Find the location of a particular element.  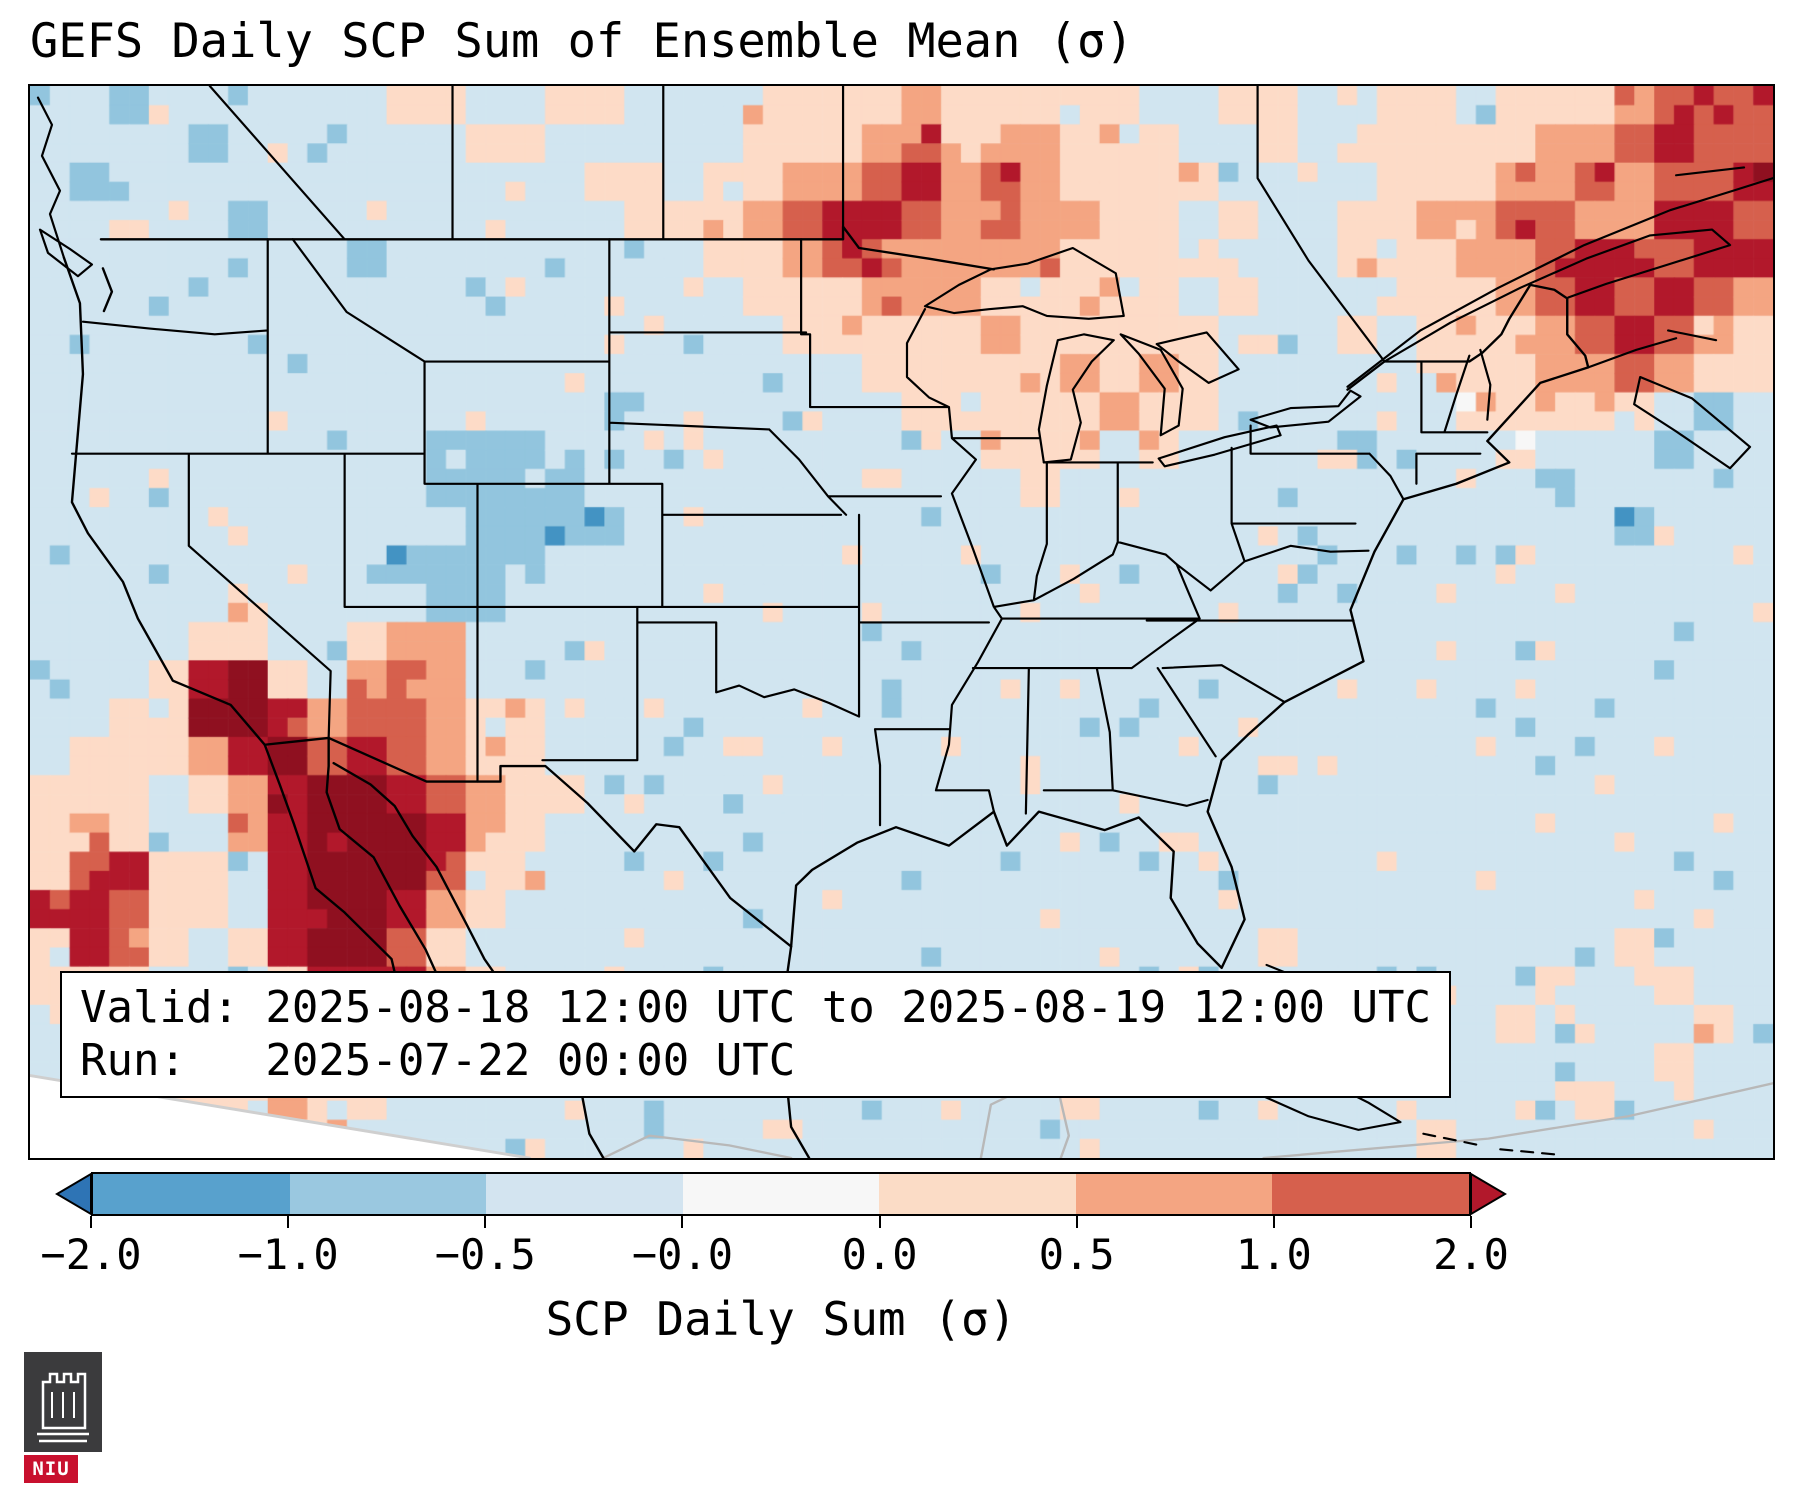

colorbar-over-arrow-shape is located at coordinates (1489, 1194).